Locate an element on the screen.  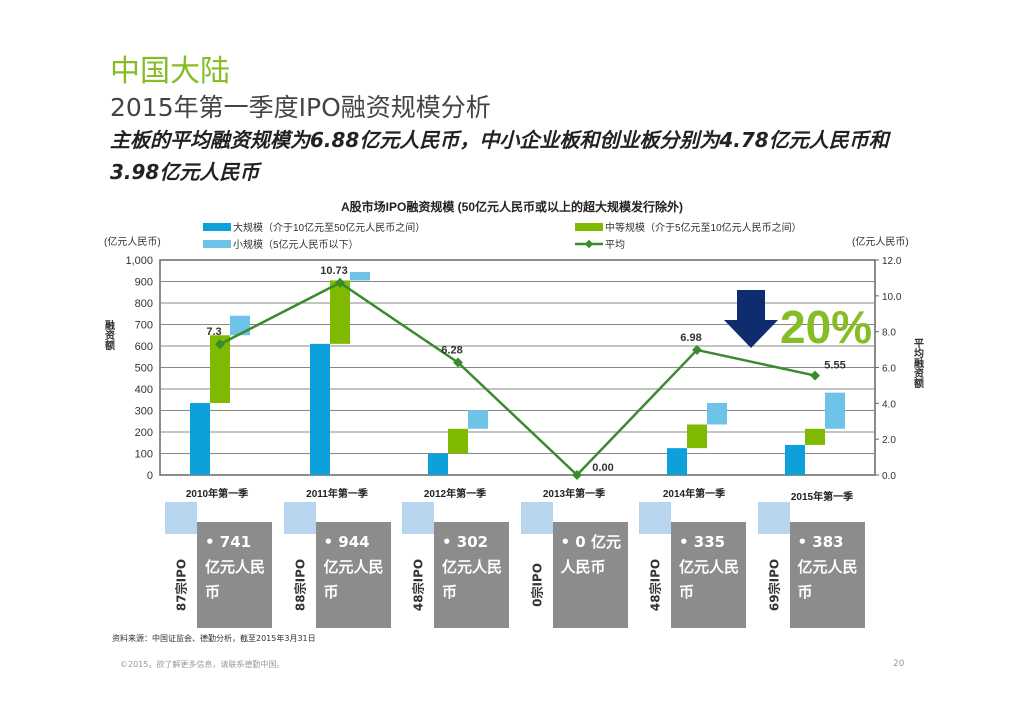
ipo-summary-card: 0宗IPO • 0 亿元人民币 is located at coordinates (580, 567).